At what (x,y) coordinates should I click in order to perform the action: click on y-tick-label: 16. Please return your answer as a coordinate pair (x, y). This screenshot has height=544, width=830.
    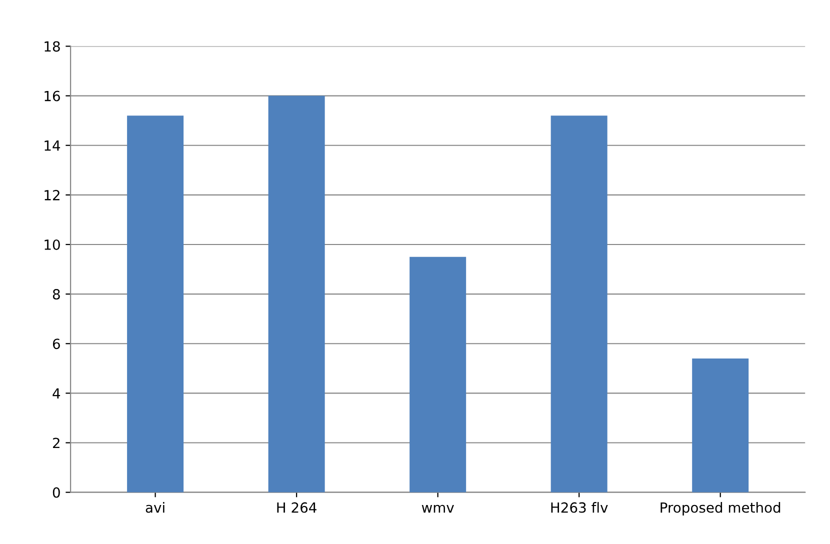
    Looking at the image, I should click on (52, 96).